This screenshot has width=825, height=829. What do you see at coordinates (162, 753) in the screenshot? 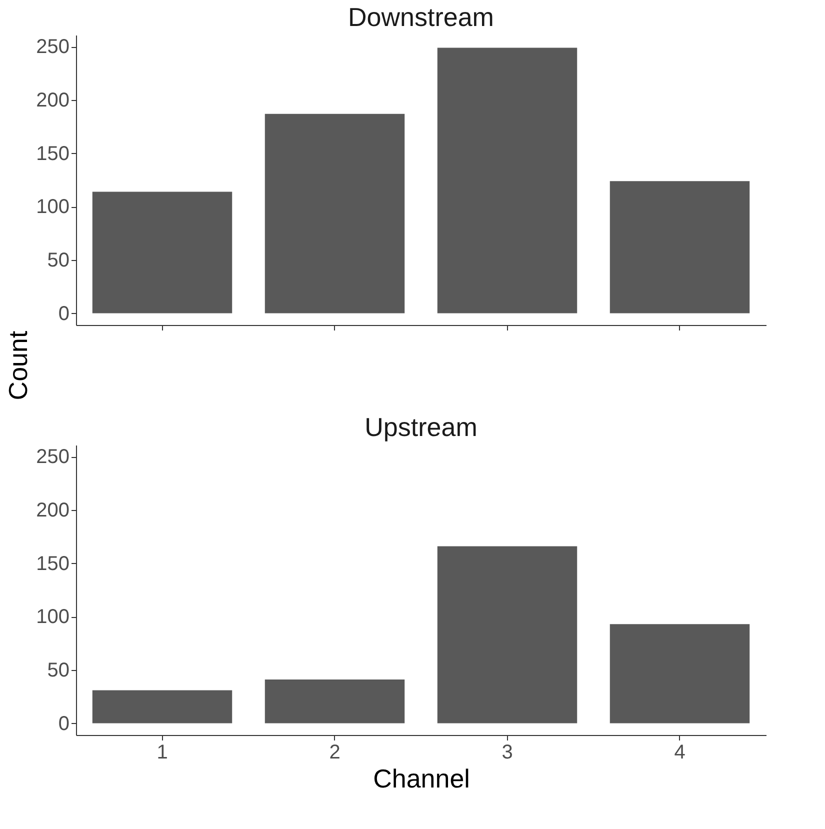
I see `x-tick-label: 1` at bounding box center [162, 753].